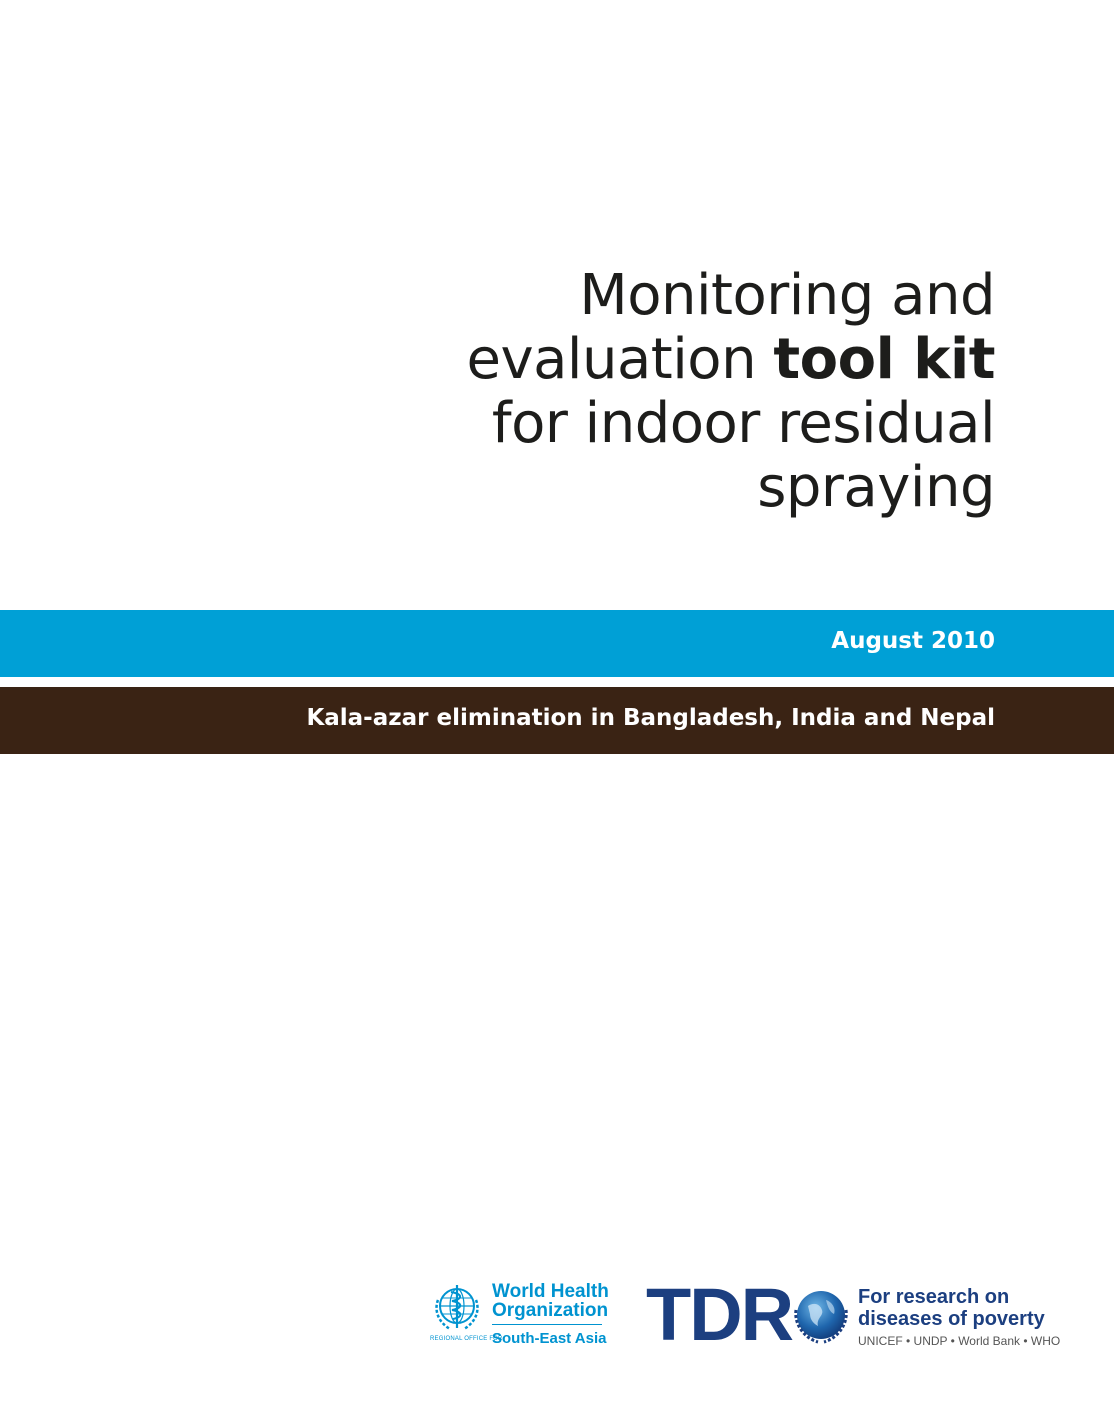  I want to click on who-region: South-East Asia, so click(549, 1338).